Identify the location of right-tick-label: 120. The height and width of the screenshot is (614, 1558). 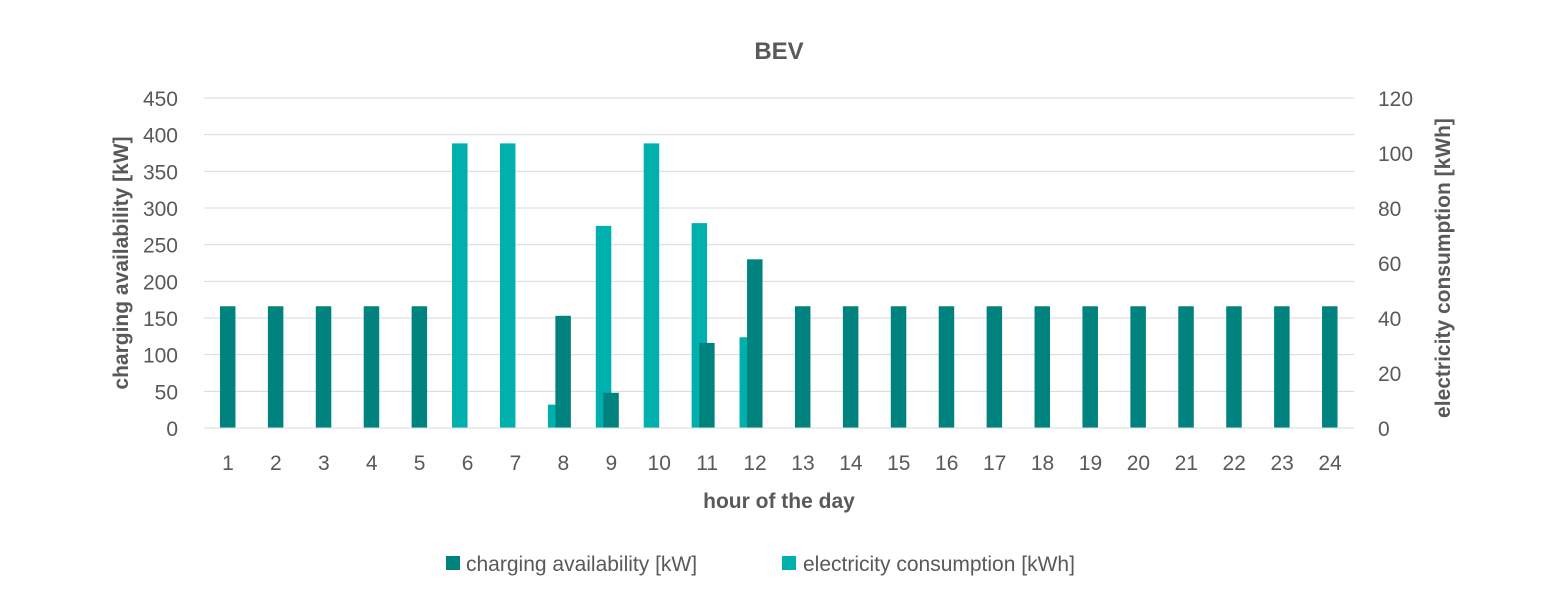
(1395, 99).